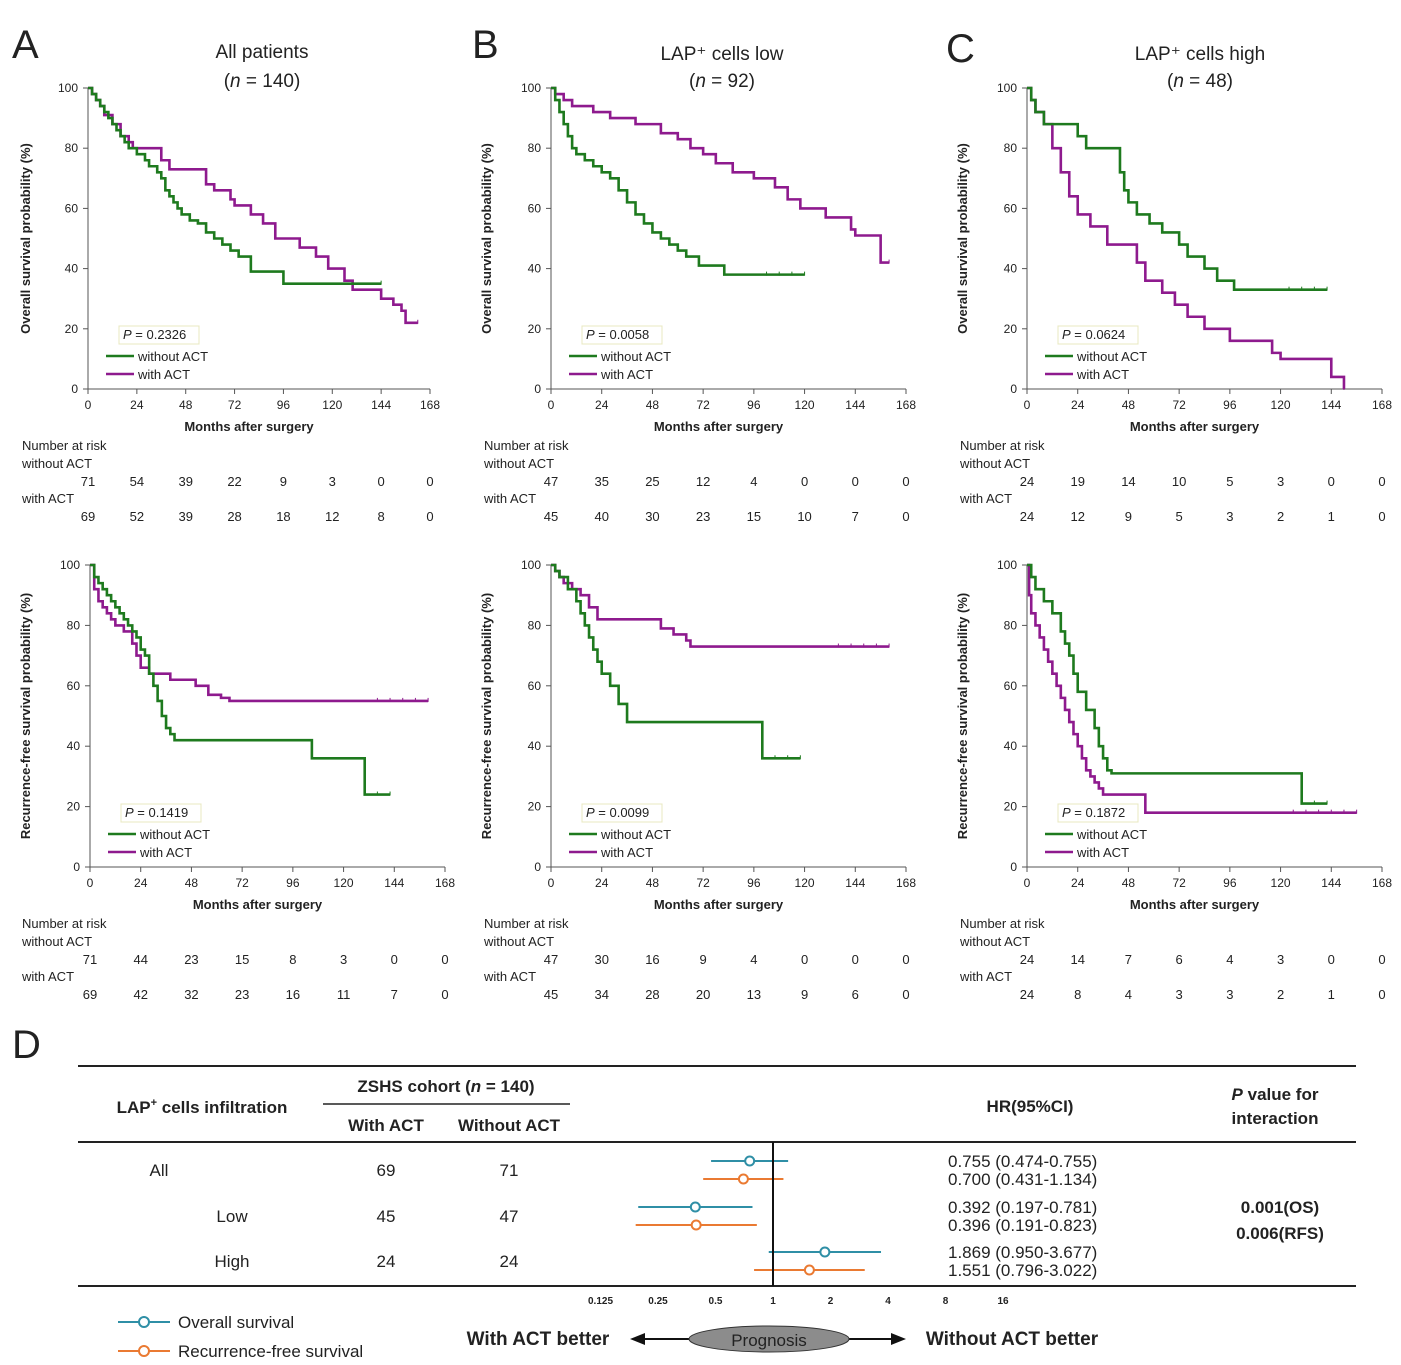 The width and height of the screenshot is (1401, 1365). I want to click on risk-count-without-act: 23, so click(191, 959).